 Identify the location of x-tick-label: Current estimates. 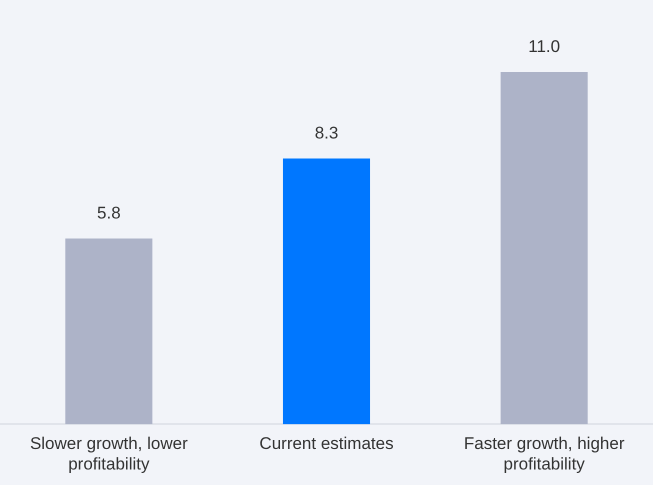
(326, 444).